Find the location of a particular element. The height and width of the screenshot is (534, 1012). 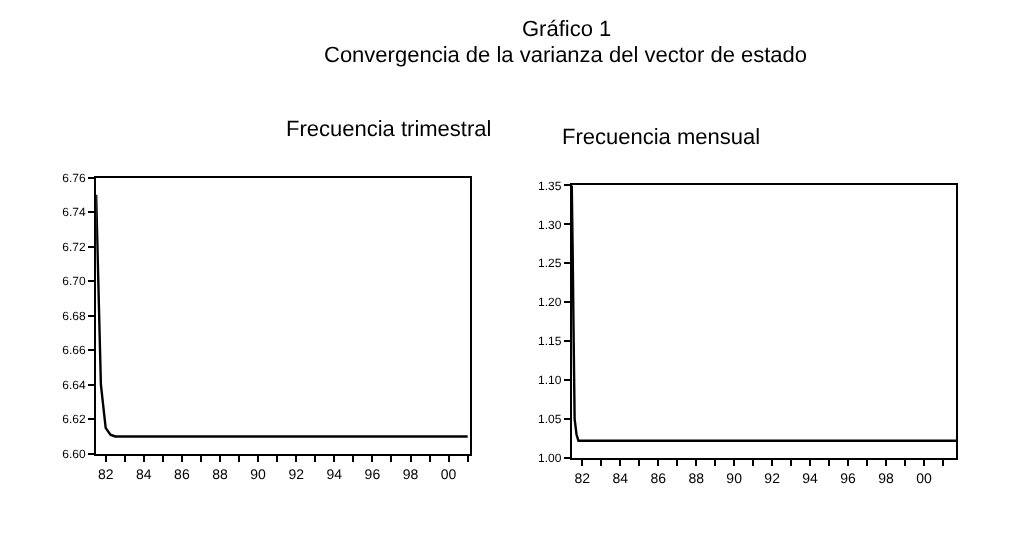

chart-title: Frecuencia mensual is located at coordinates (661, 138).